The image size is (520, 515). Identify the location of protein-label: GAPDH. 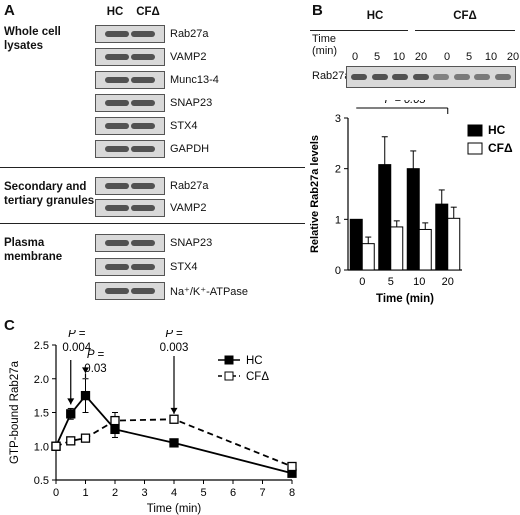
(190, 149).